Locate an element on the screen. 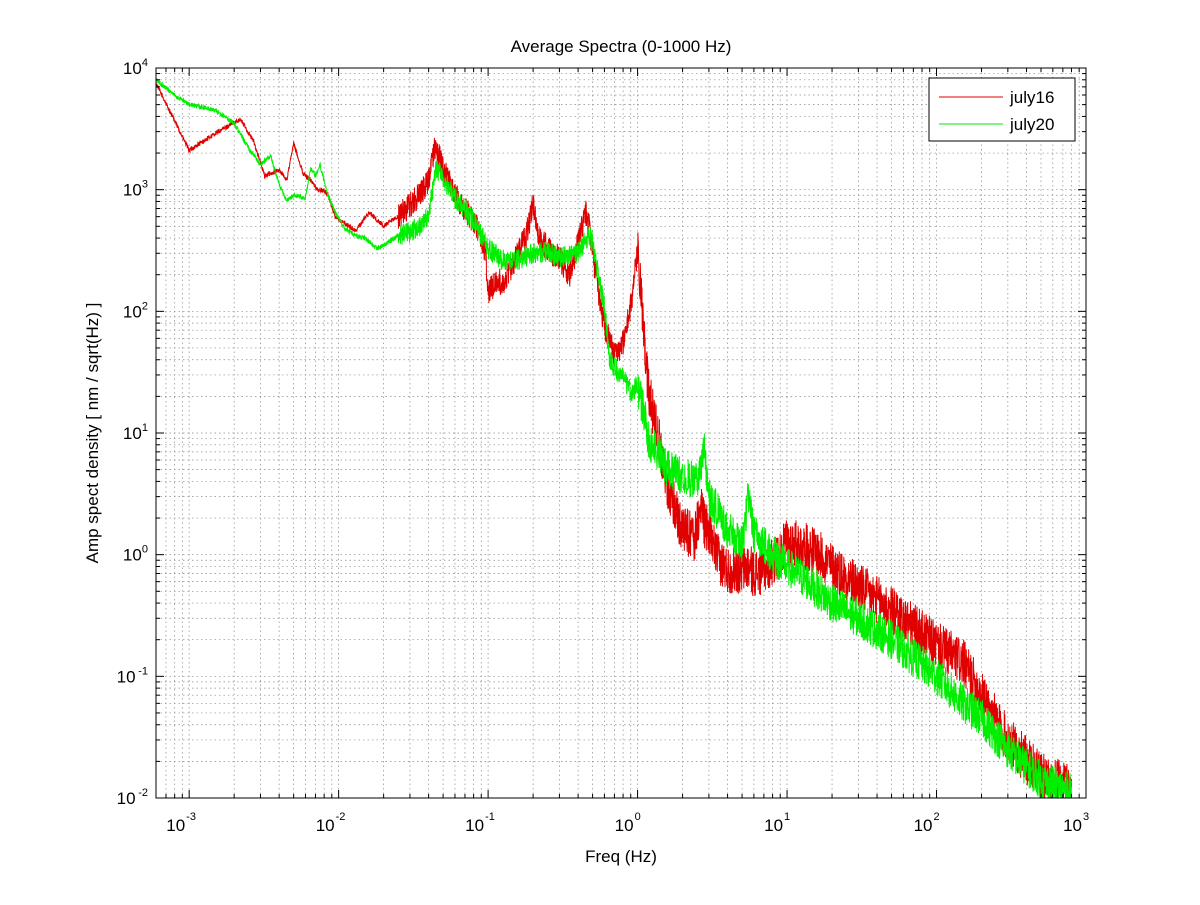 This screenshot has height=905, width=1200. x-tick-label: 10 -3 is located at coordinates (181, 823).